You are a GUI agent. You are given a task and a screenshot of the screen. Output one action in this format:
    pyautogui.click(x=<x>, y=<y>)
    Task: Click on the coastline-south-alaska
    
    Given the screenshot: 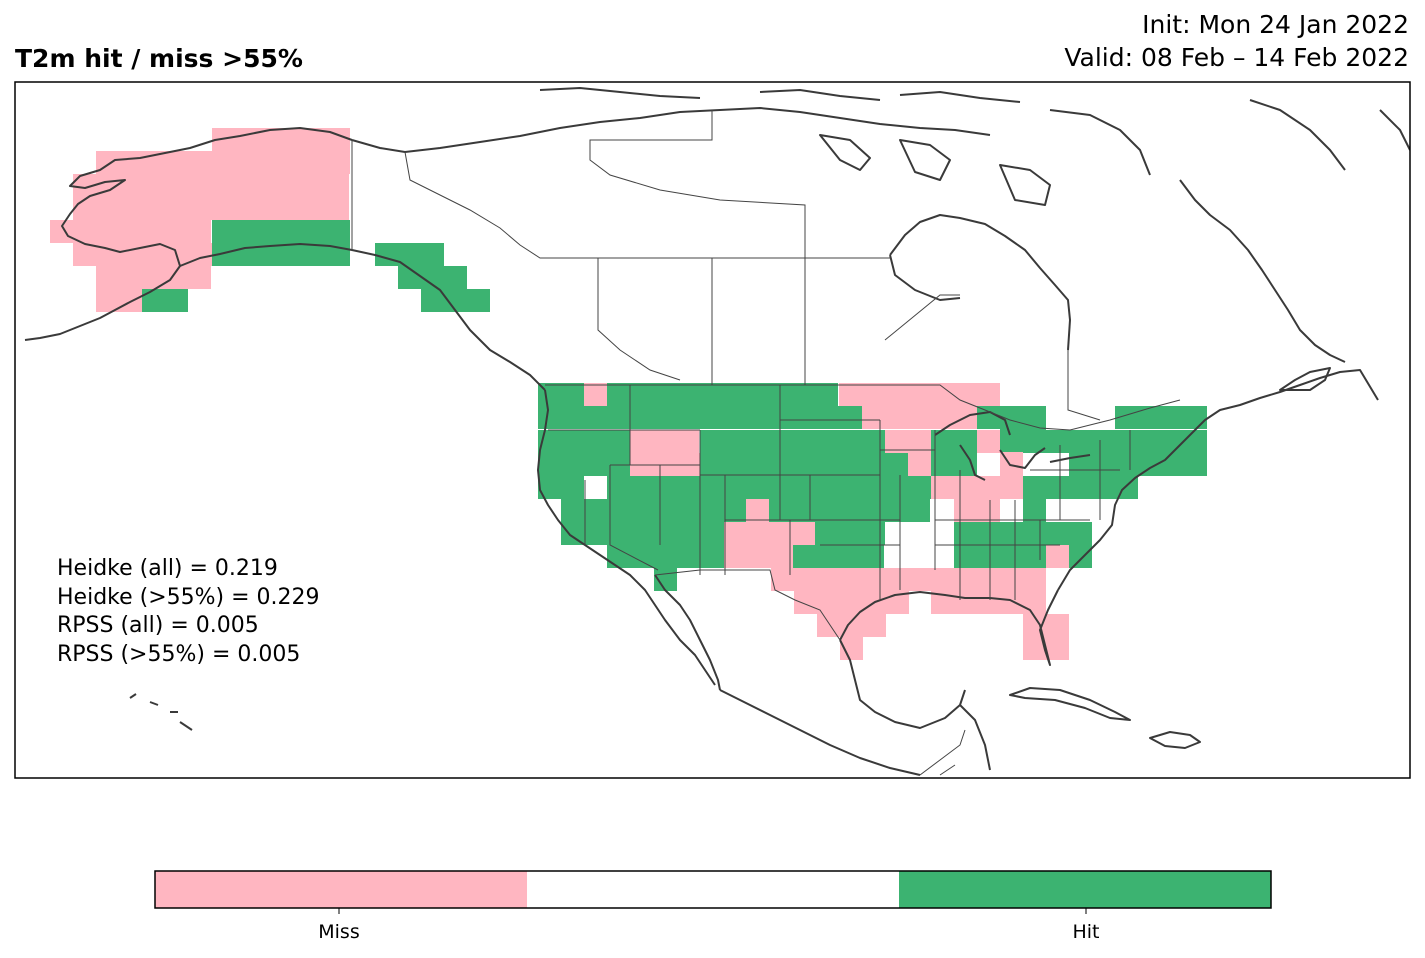 What is the action you would take?
    pyautogui.click(x=362, y=317)
    